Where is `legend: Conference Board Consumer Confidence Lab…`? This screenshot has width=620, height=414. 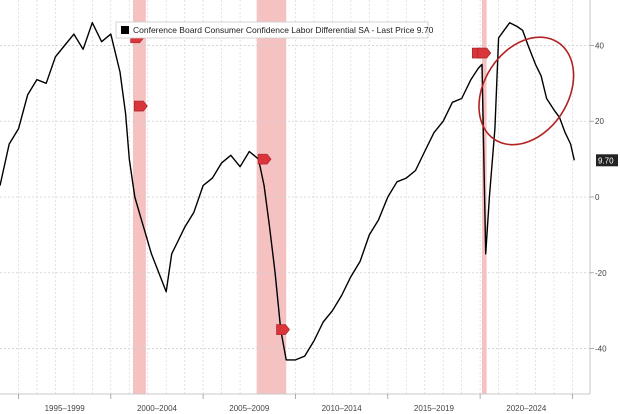 legend: Conference Board Consumer Confidence Lab… is located at coordinates (274, 30).